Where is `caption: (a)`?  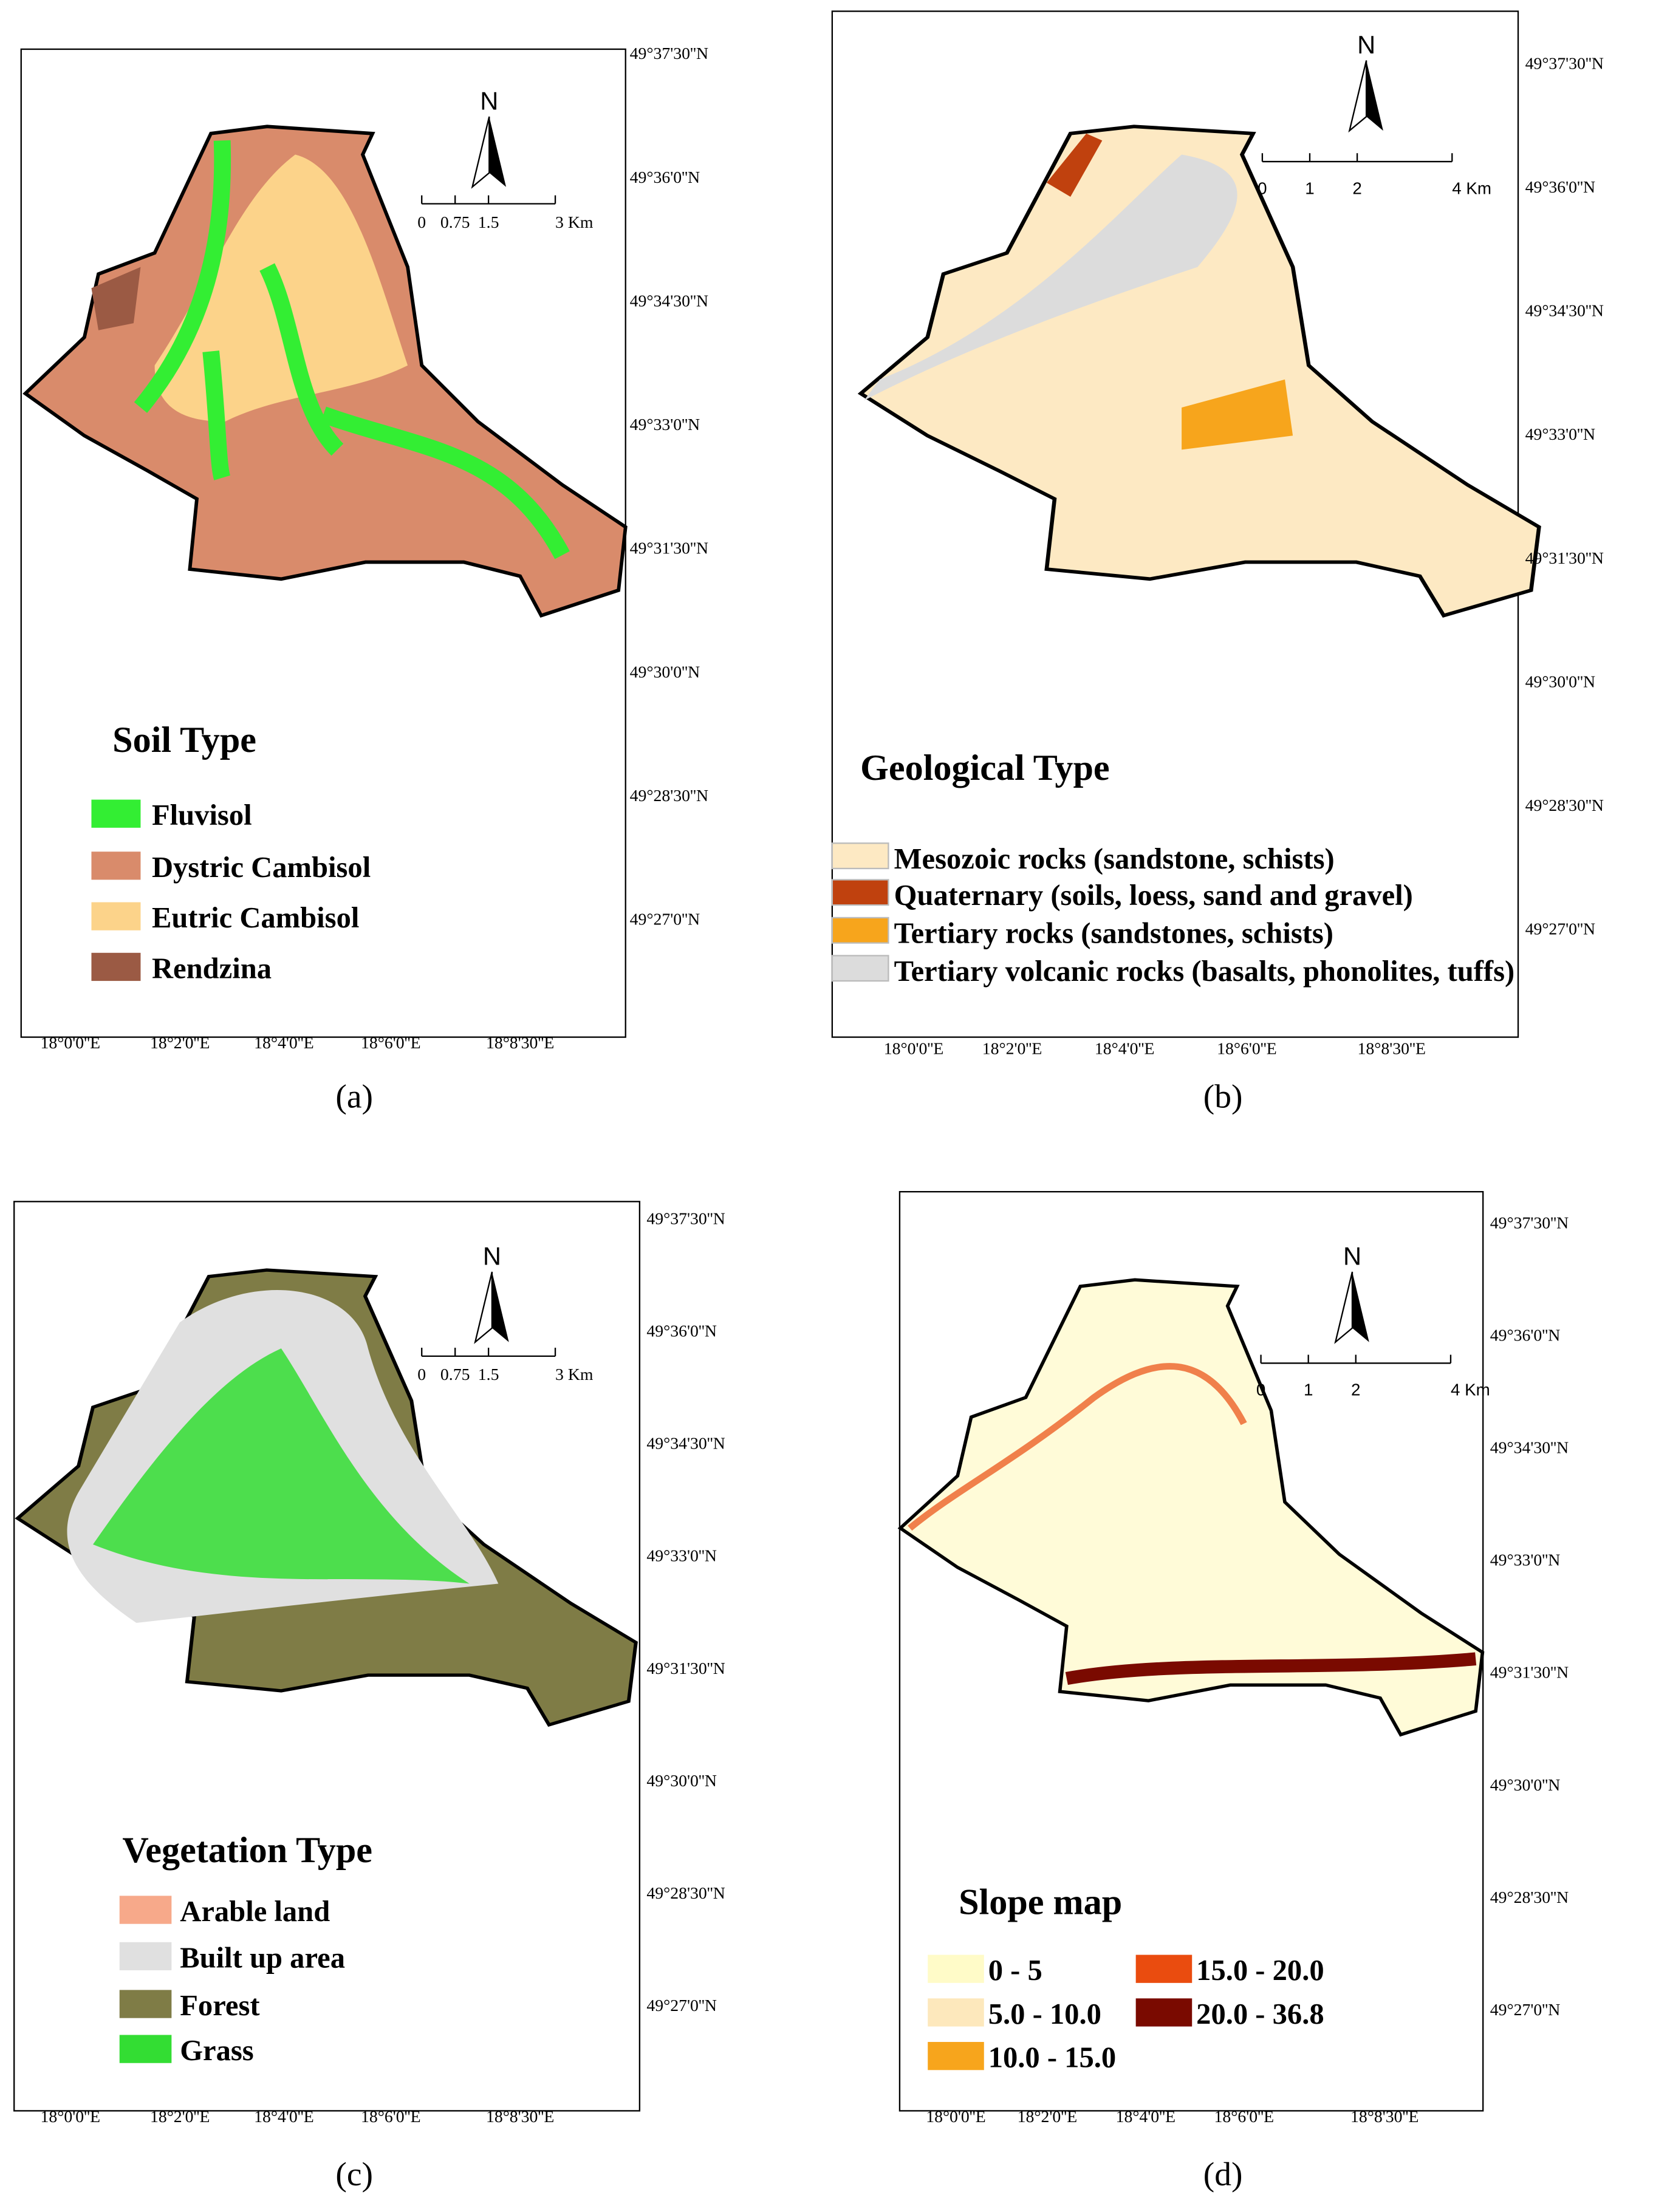
caption: (a) is located at coordinates (354, 1096).